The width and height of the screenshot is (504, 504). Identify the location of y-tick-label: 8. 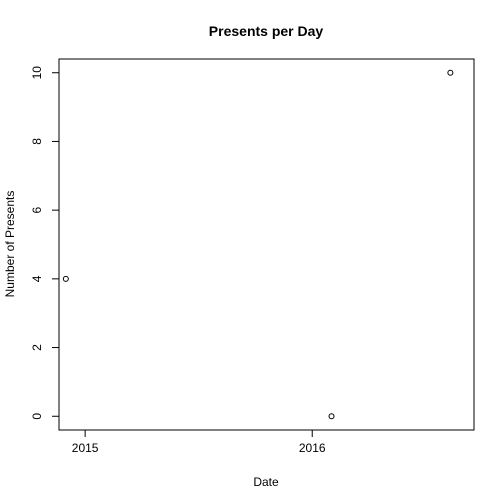
(37, 141).